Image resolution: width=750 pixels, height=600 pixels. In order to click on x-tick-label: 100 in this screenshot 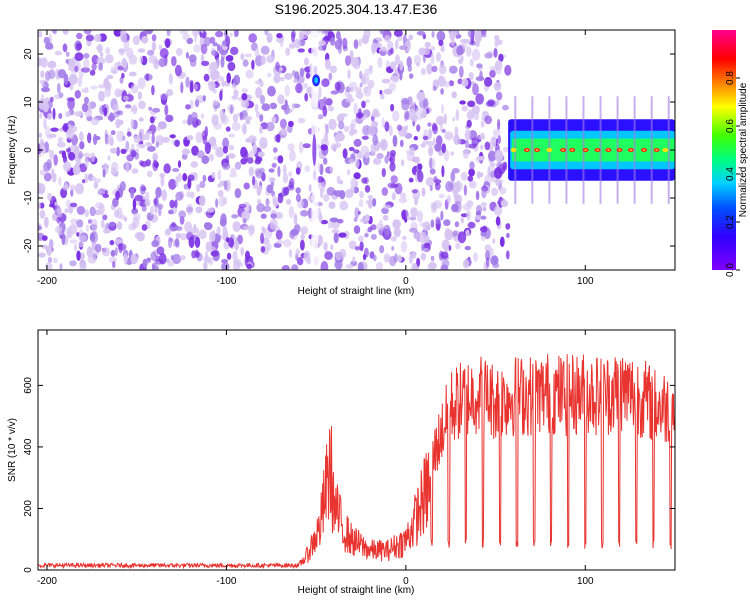, I will do `click(585, 281)`.